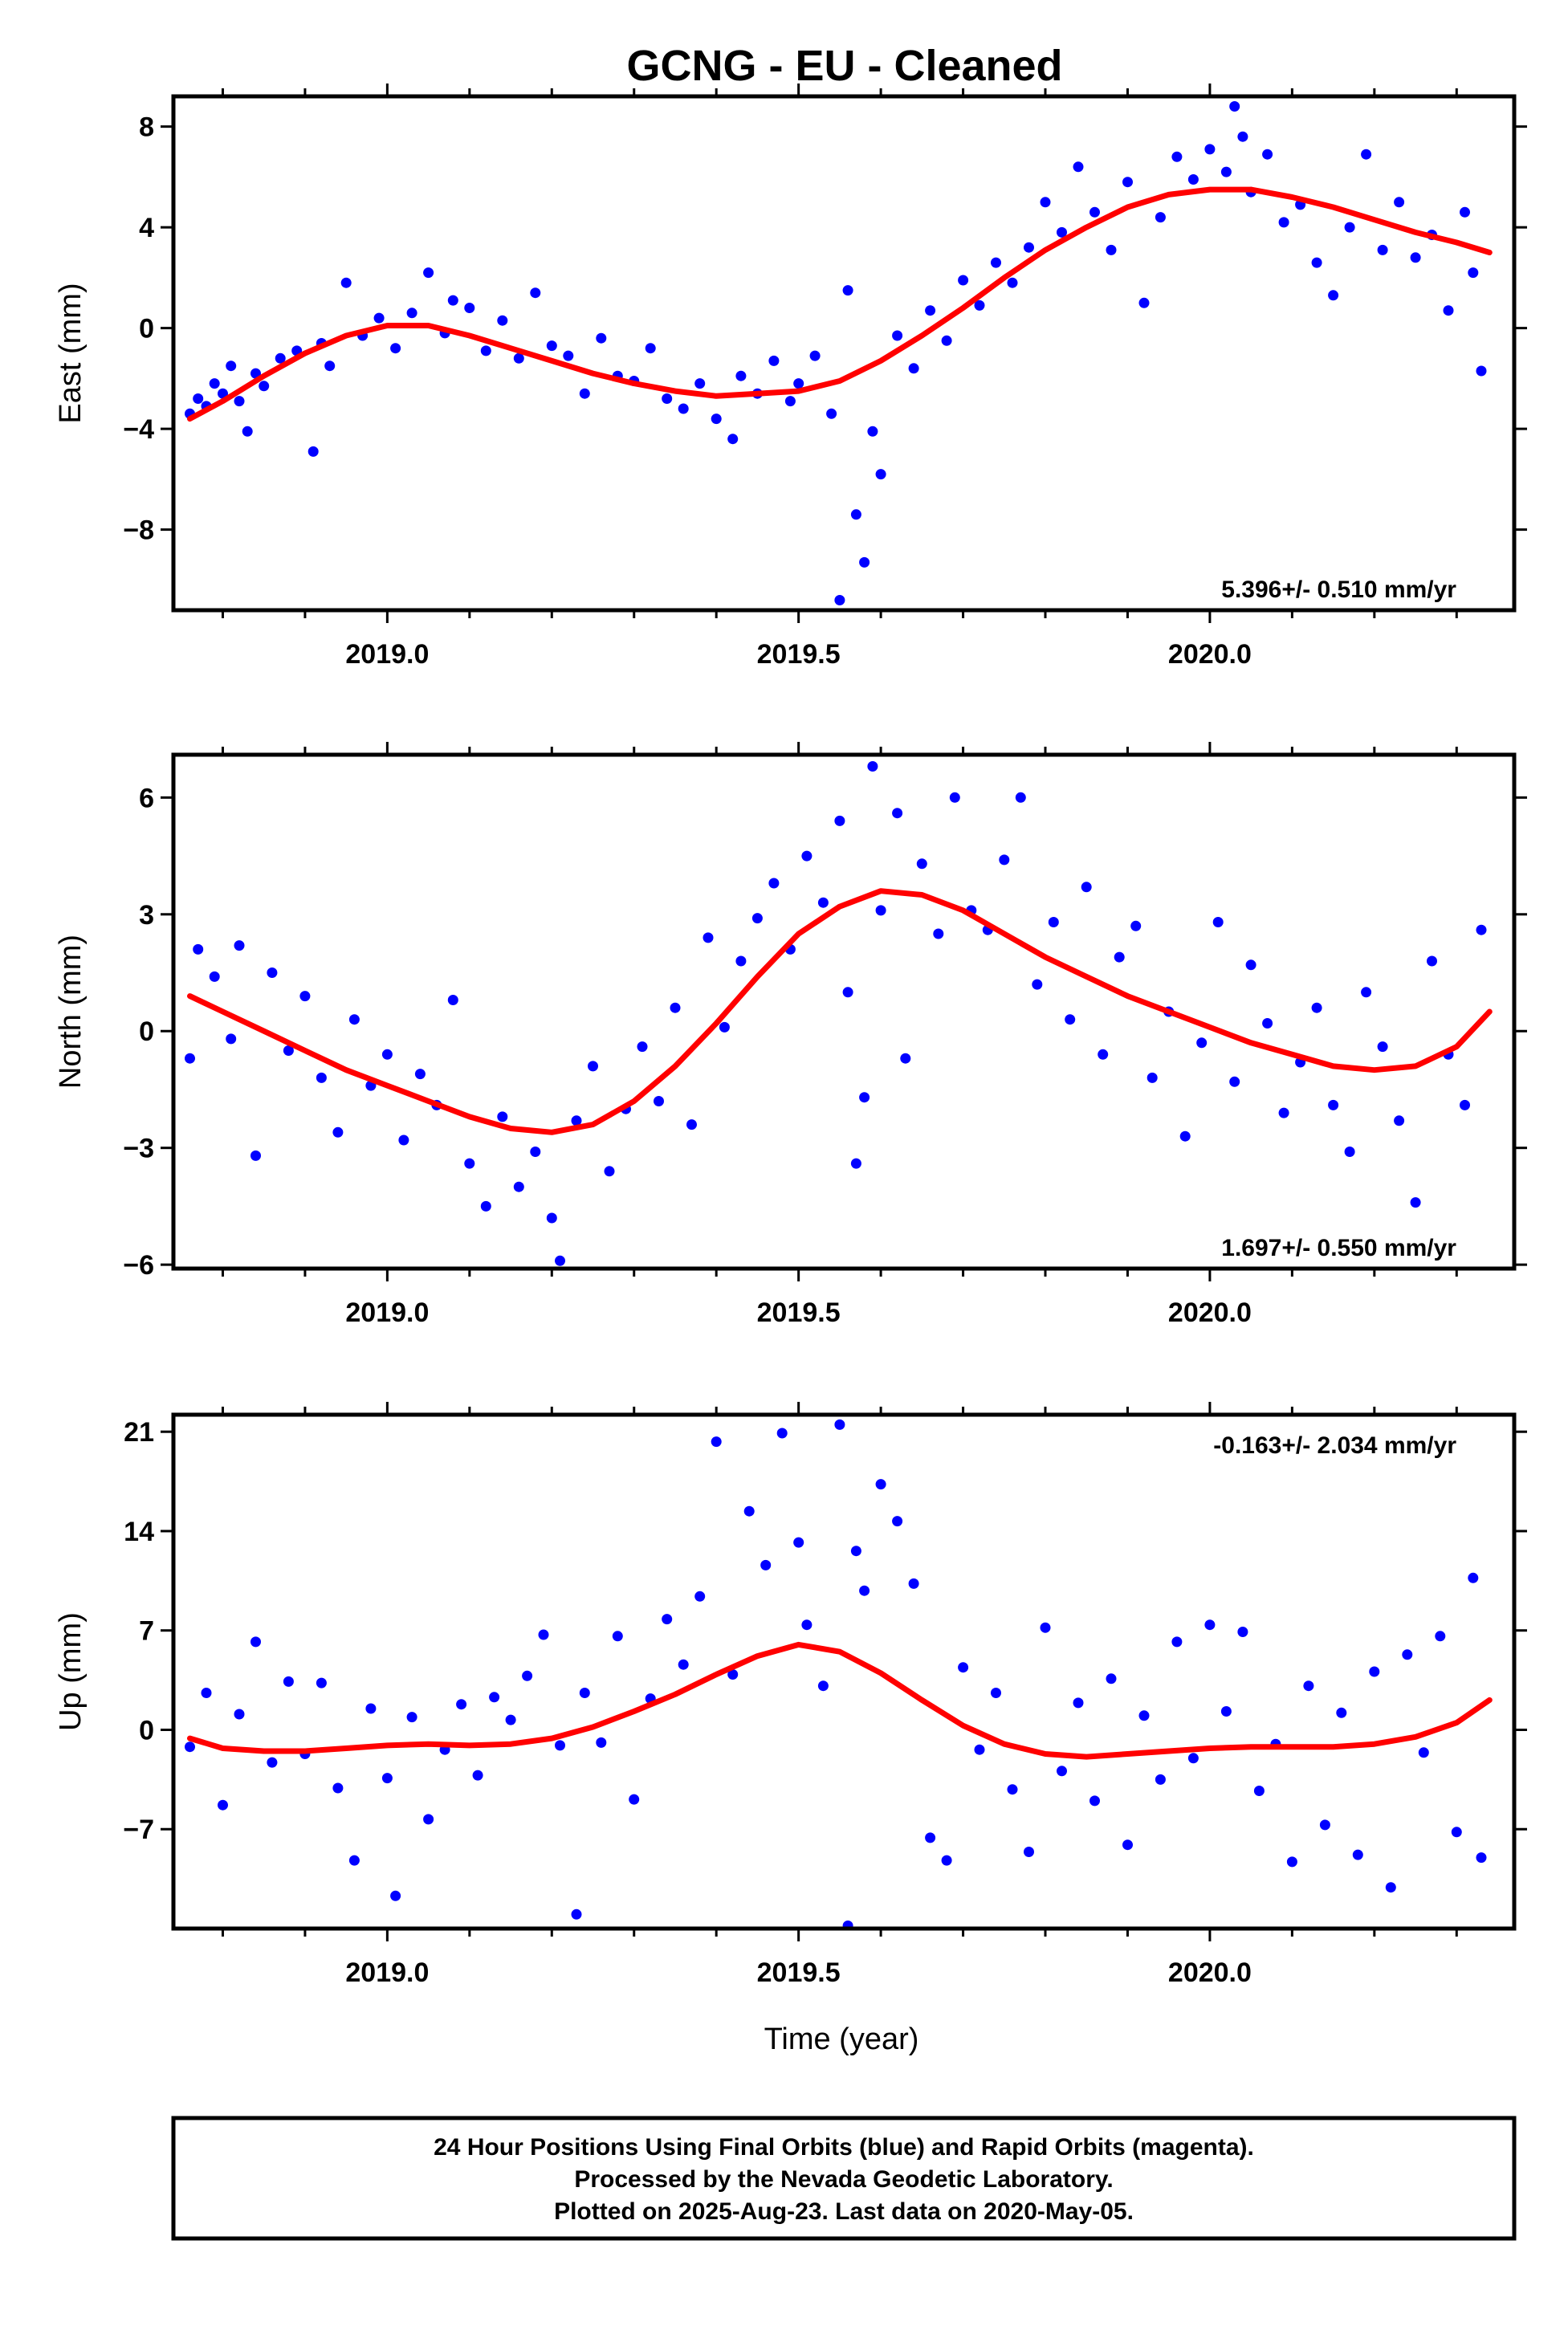 The height and width of the screenshot is (2330, 1568). I want to click on y-tick-label: −4, so click(138, 429).